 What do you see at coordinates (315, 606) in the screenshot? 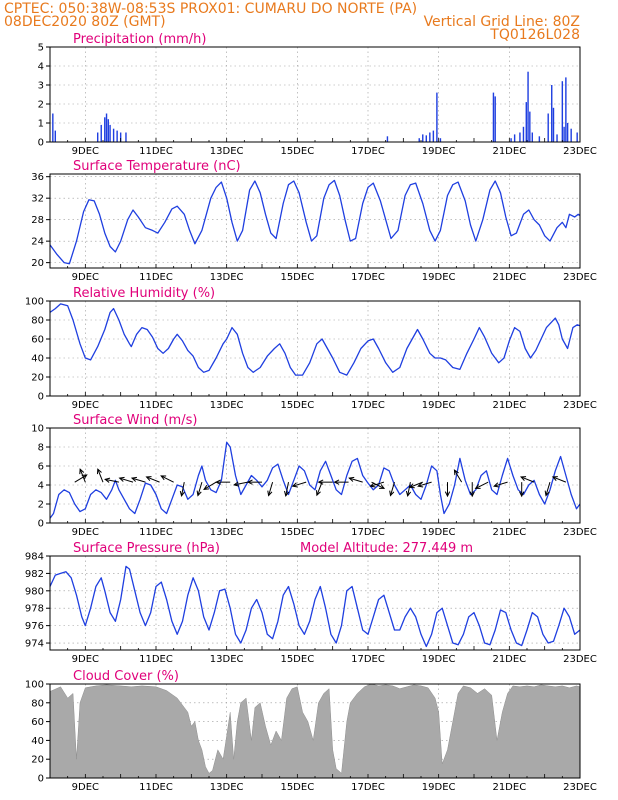
I see `pressure-series-line` at bounding box center [315, 606].